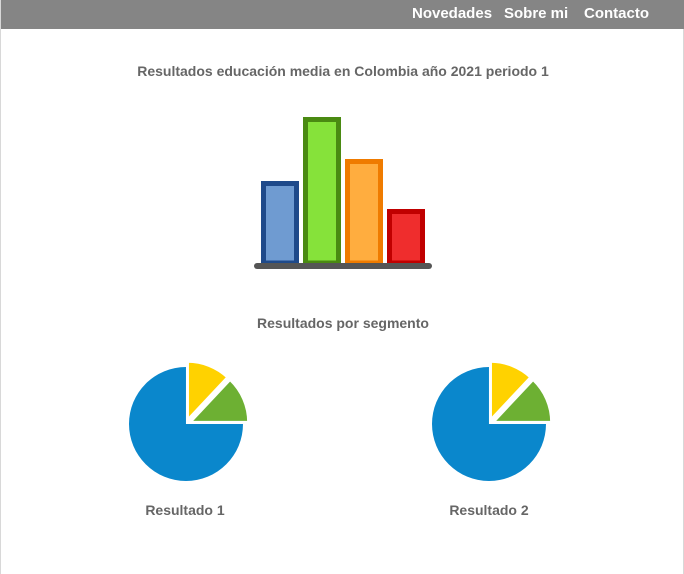 The height and width of the screenshot is (574, 684). I want to click on pie-caption-1: Resultado 1, so click(185, 510).